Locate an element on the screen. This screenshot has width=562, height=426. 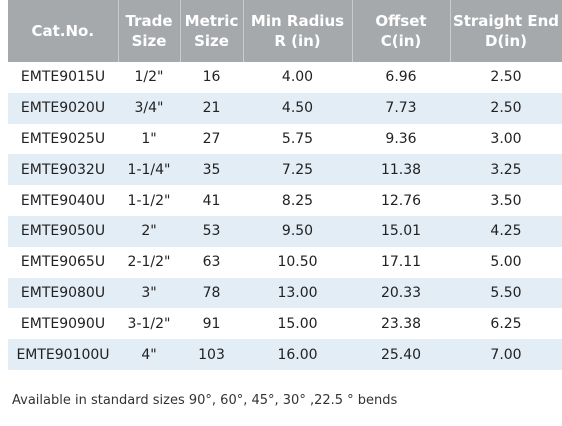
table-row: EMTE9080U 3" 78 13.00 20.33 5.50 is located at coordinates (285, 293).